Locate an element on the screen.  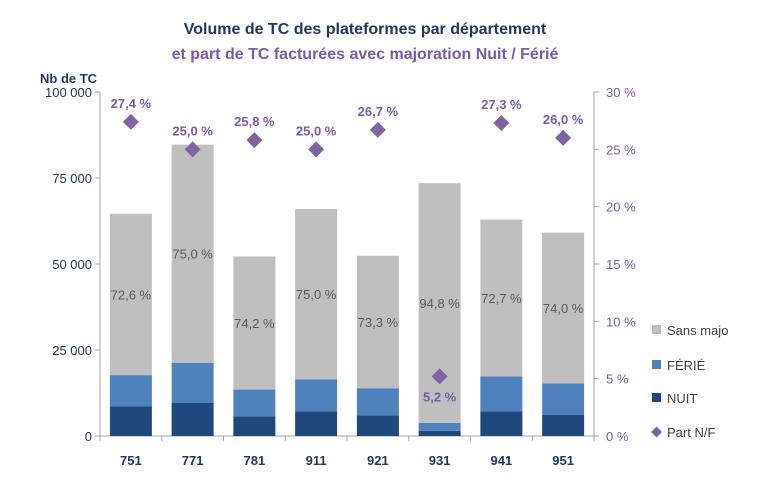
y2-tick-label: 30 % is located at coordinates (621, 92).